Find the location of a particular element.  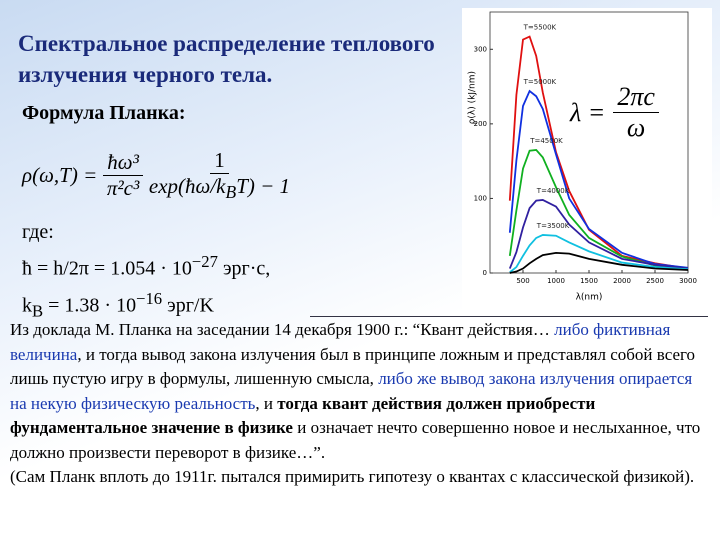

x-tick-label: 2000 is located at coordinates (622, 281).